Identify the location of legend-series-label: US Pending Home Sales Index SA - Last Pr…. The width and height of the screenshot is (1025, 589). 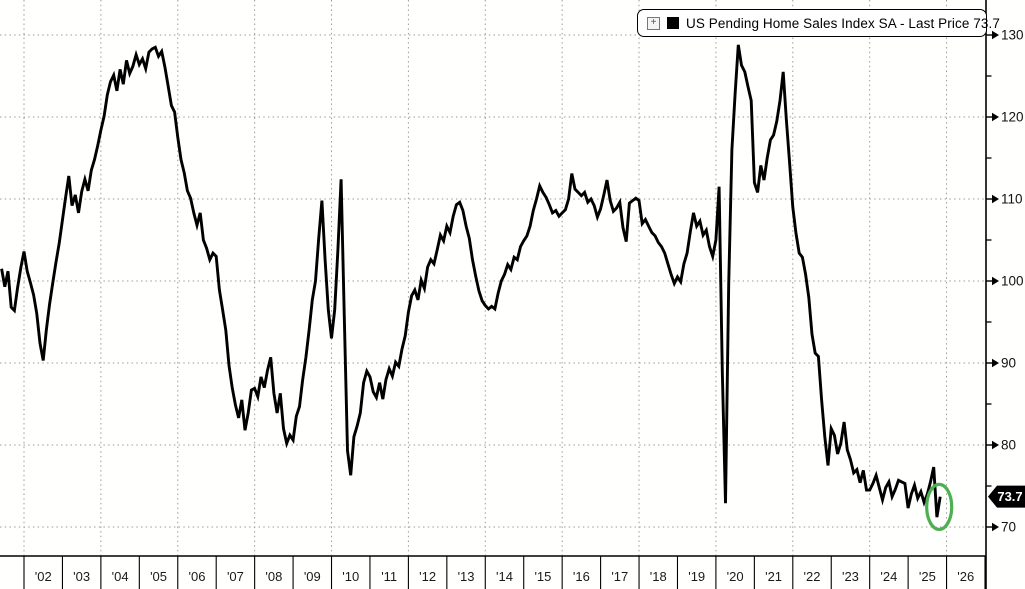
(843, 23).